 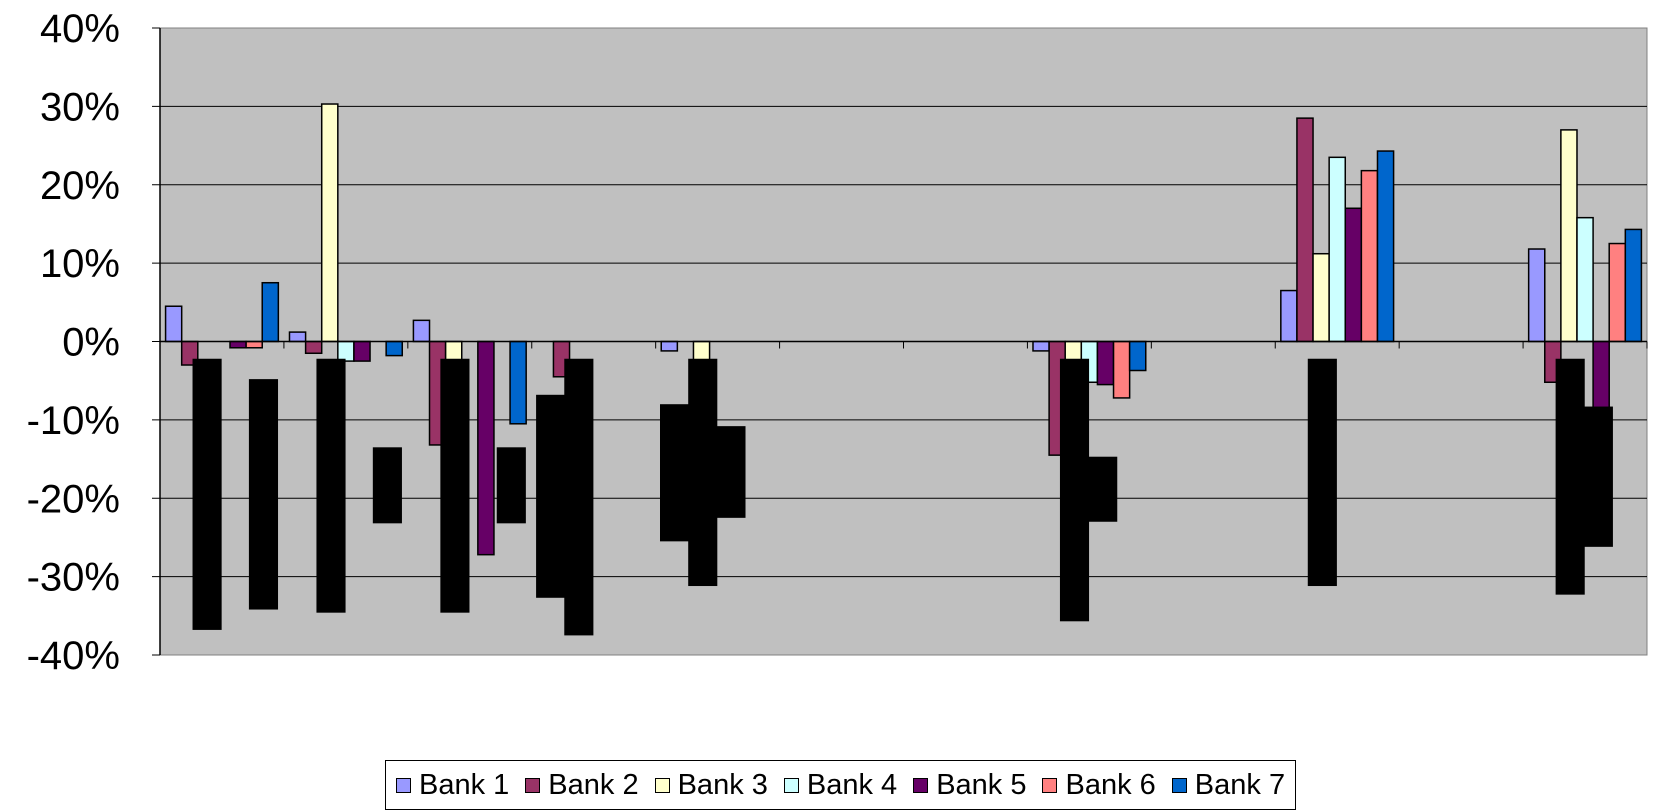 I want to click on y-axis-tick-labels: 40% 30% 20% 10% 0% -10% -20% -30% -40%, so click(x=73, y=342).